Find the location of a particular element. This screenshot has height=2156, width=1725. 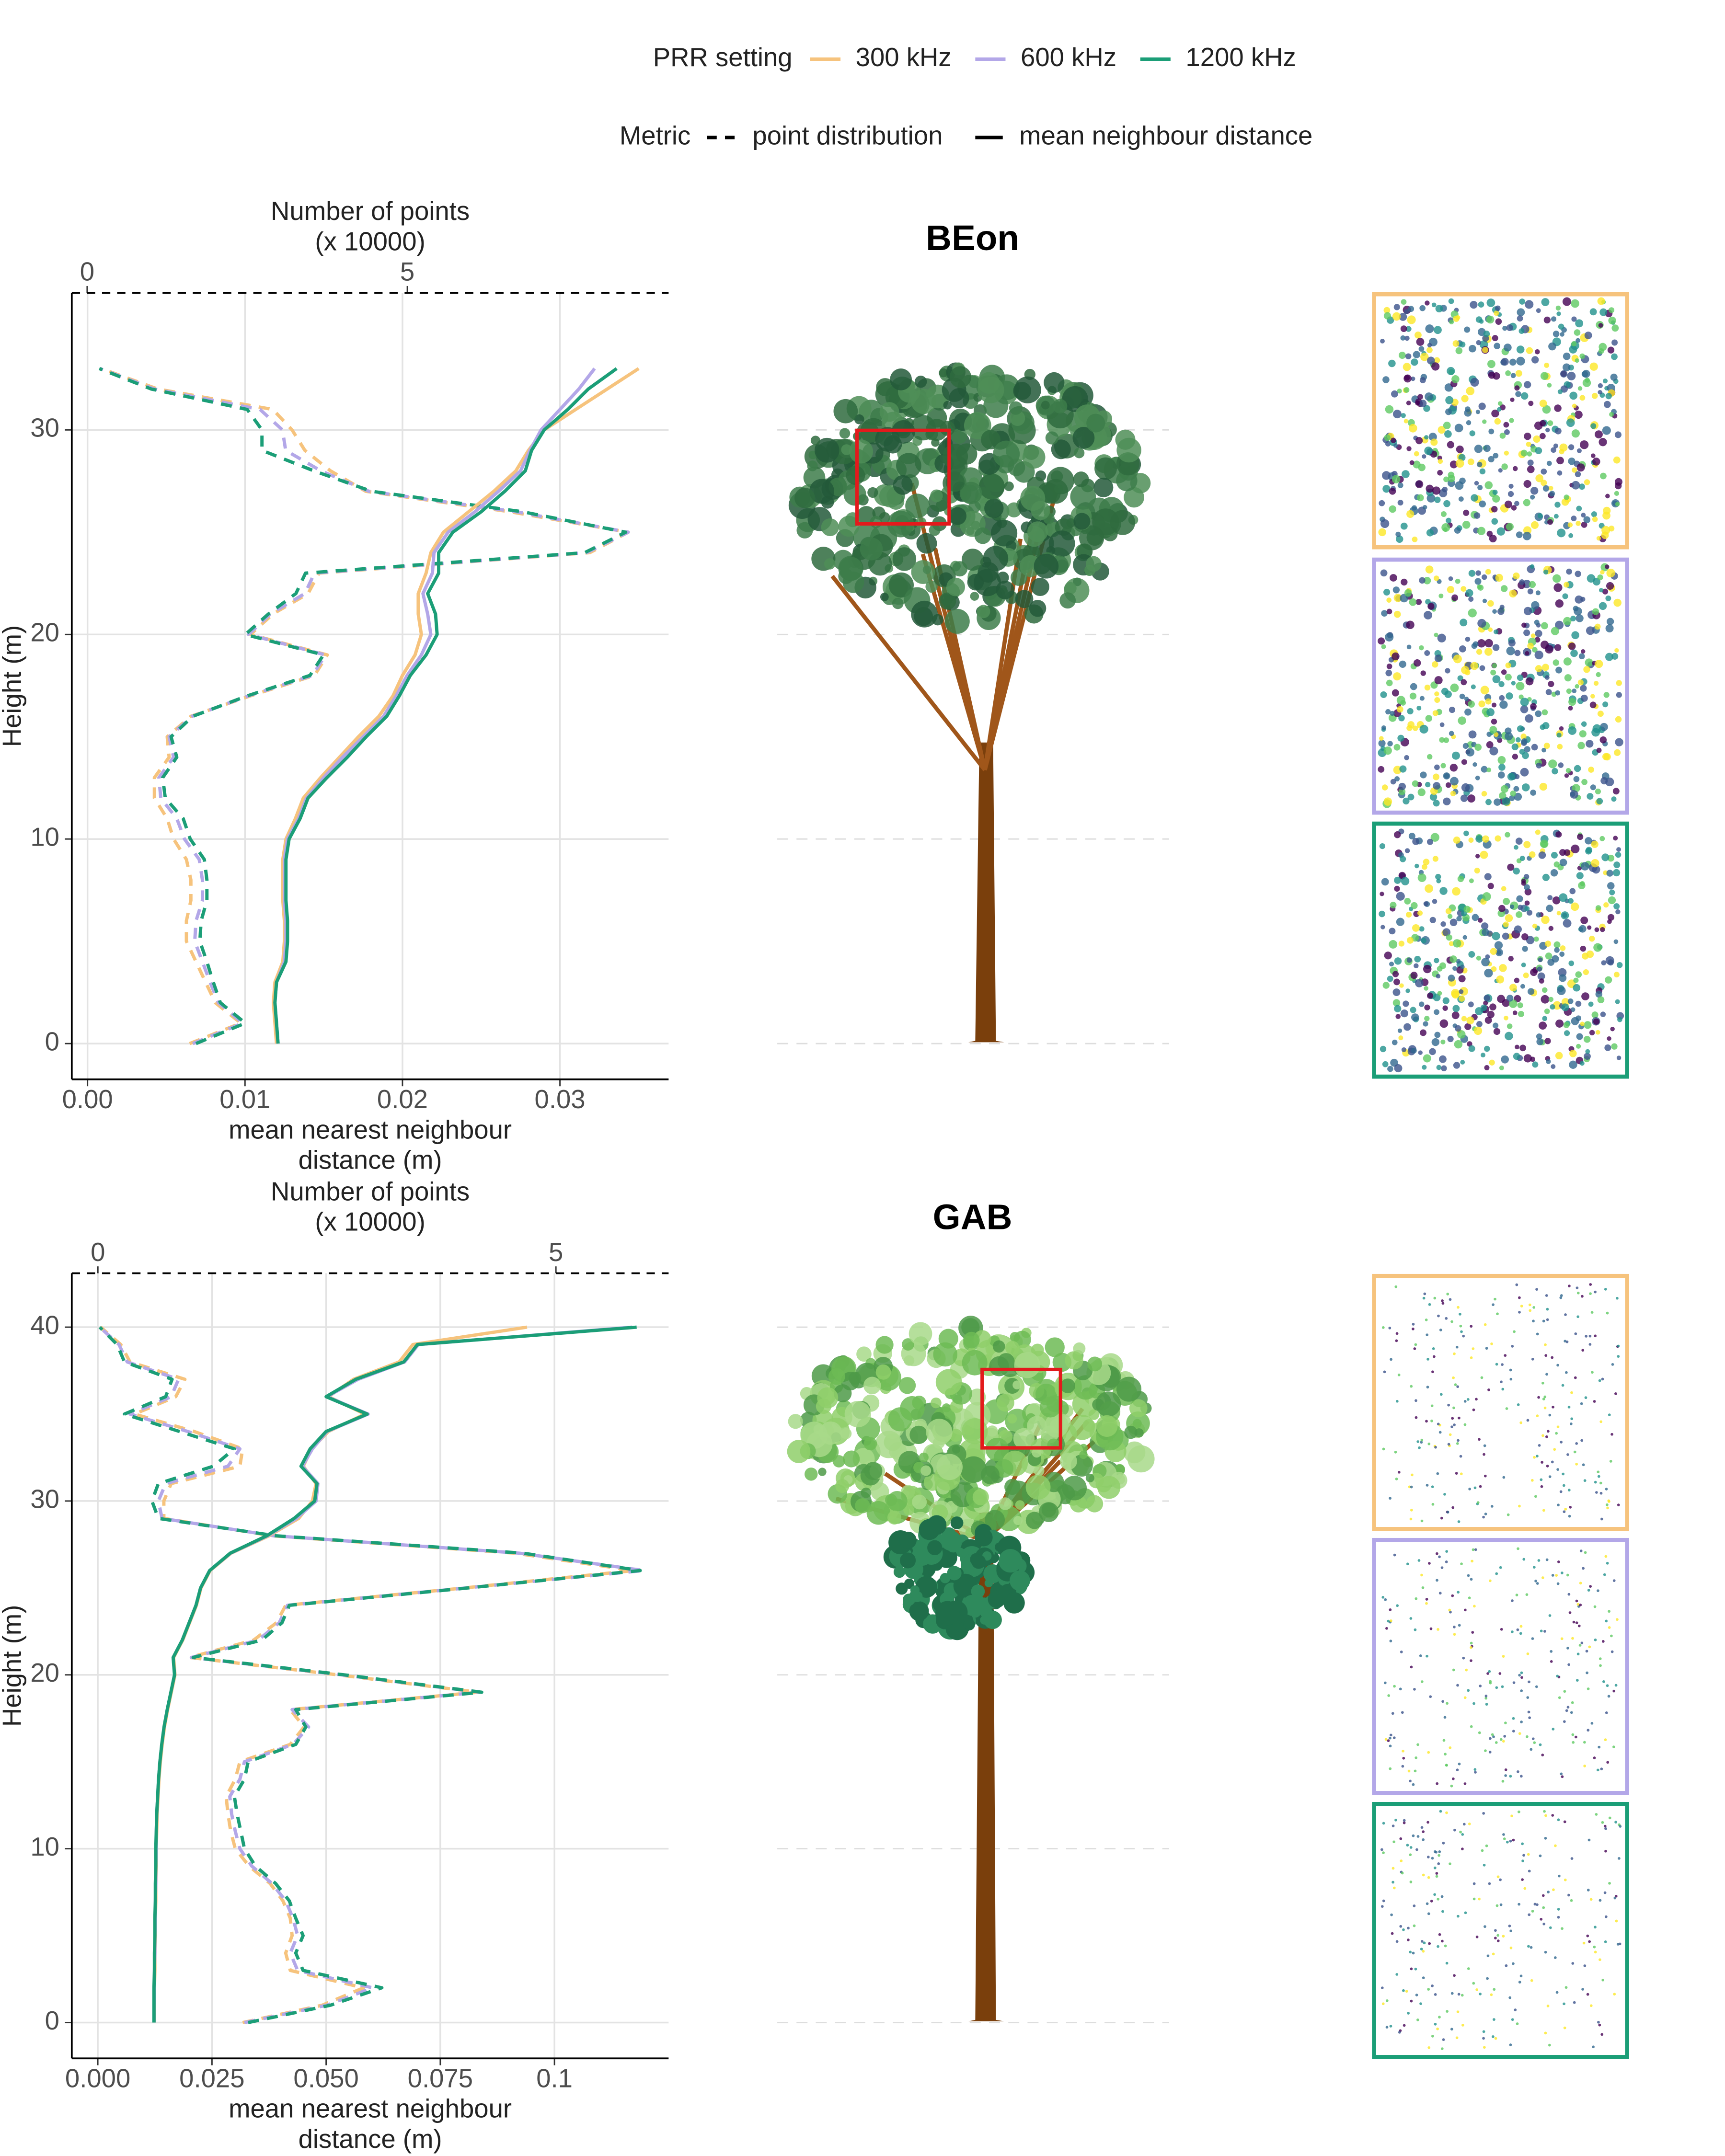

y-tick-label: 10 is located at coordinates (44, 837).